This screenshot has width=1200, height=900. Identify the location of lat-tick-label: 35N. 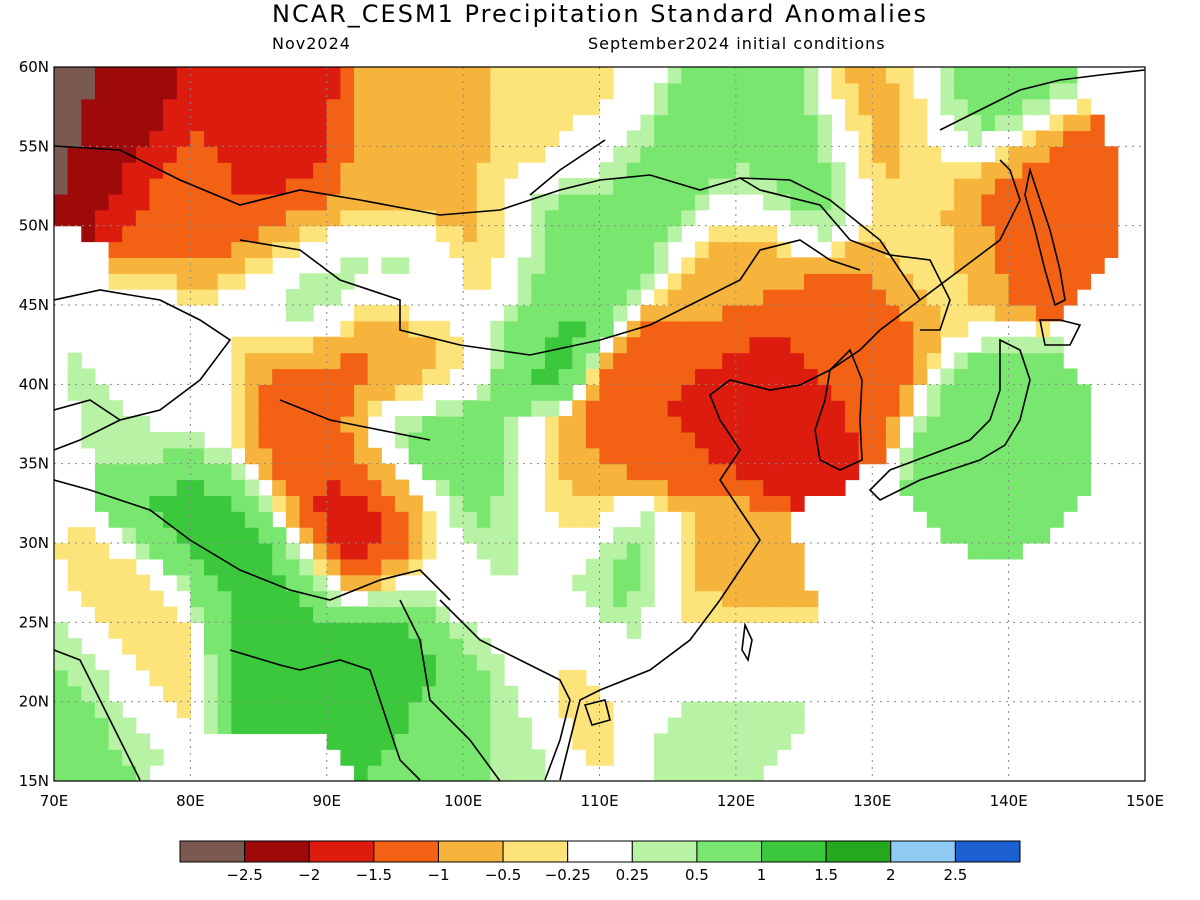
(34, 464).